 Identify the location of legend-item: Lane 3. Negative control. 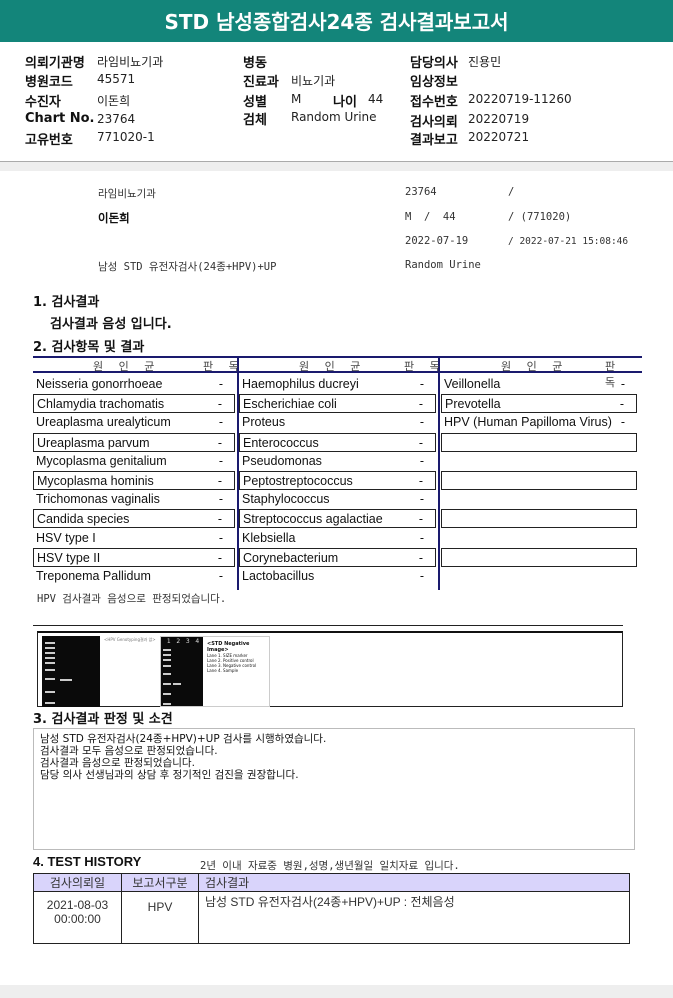
(232, 665).